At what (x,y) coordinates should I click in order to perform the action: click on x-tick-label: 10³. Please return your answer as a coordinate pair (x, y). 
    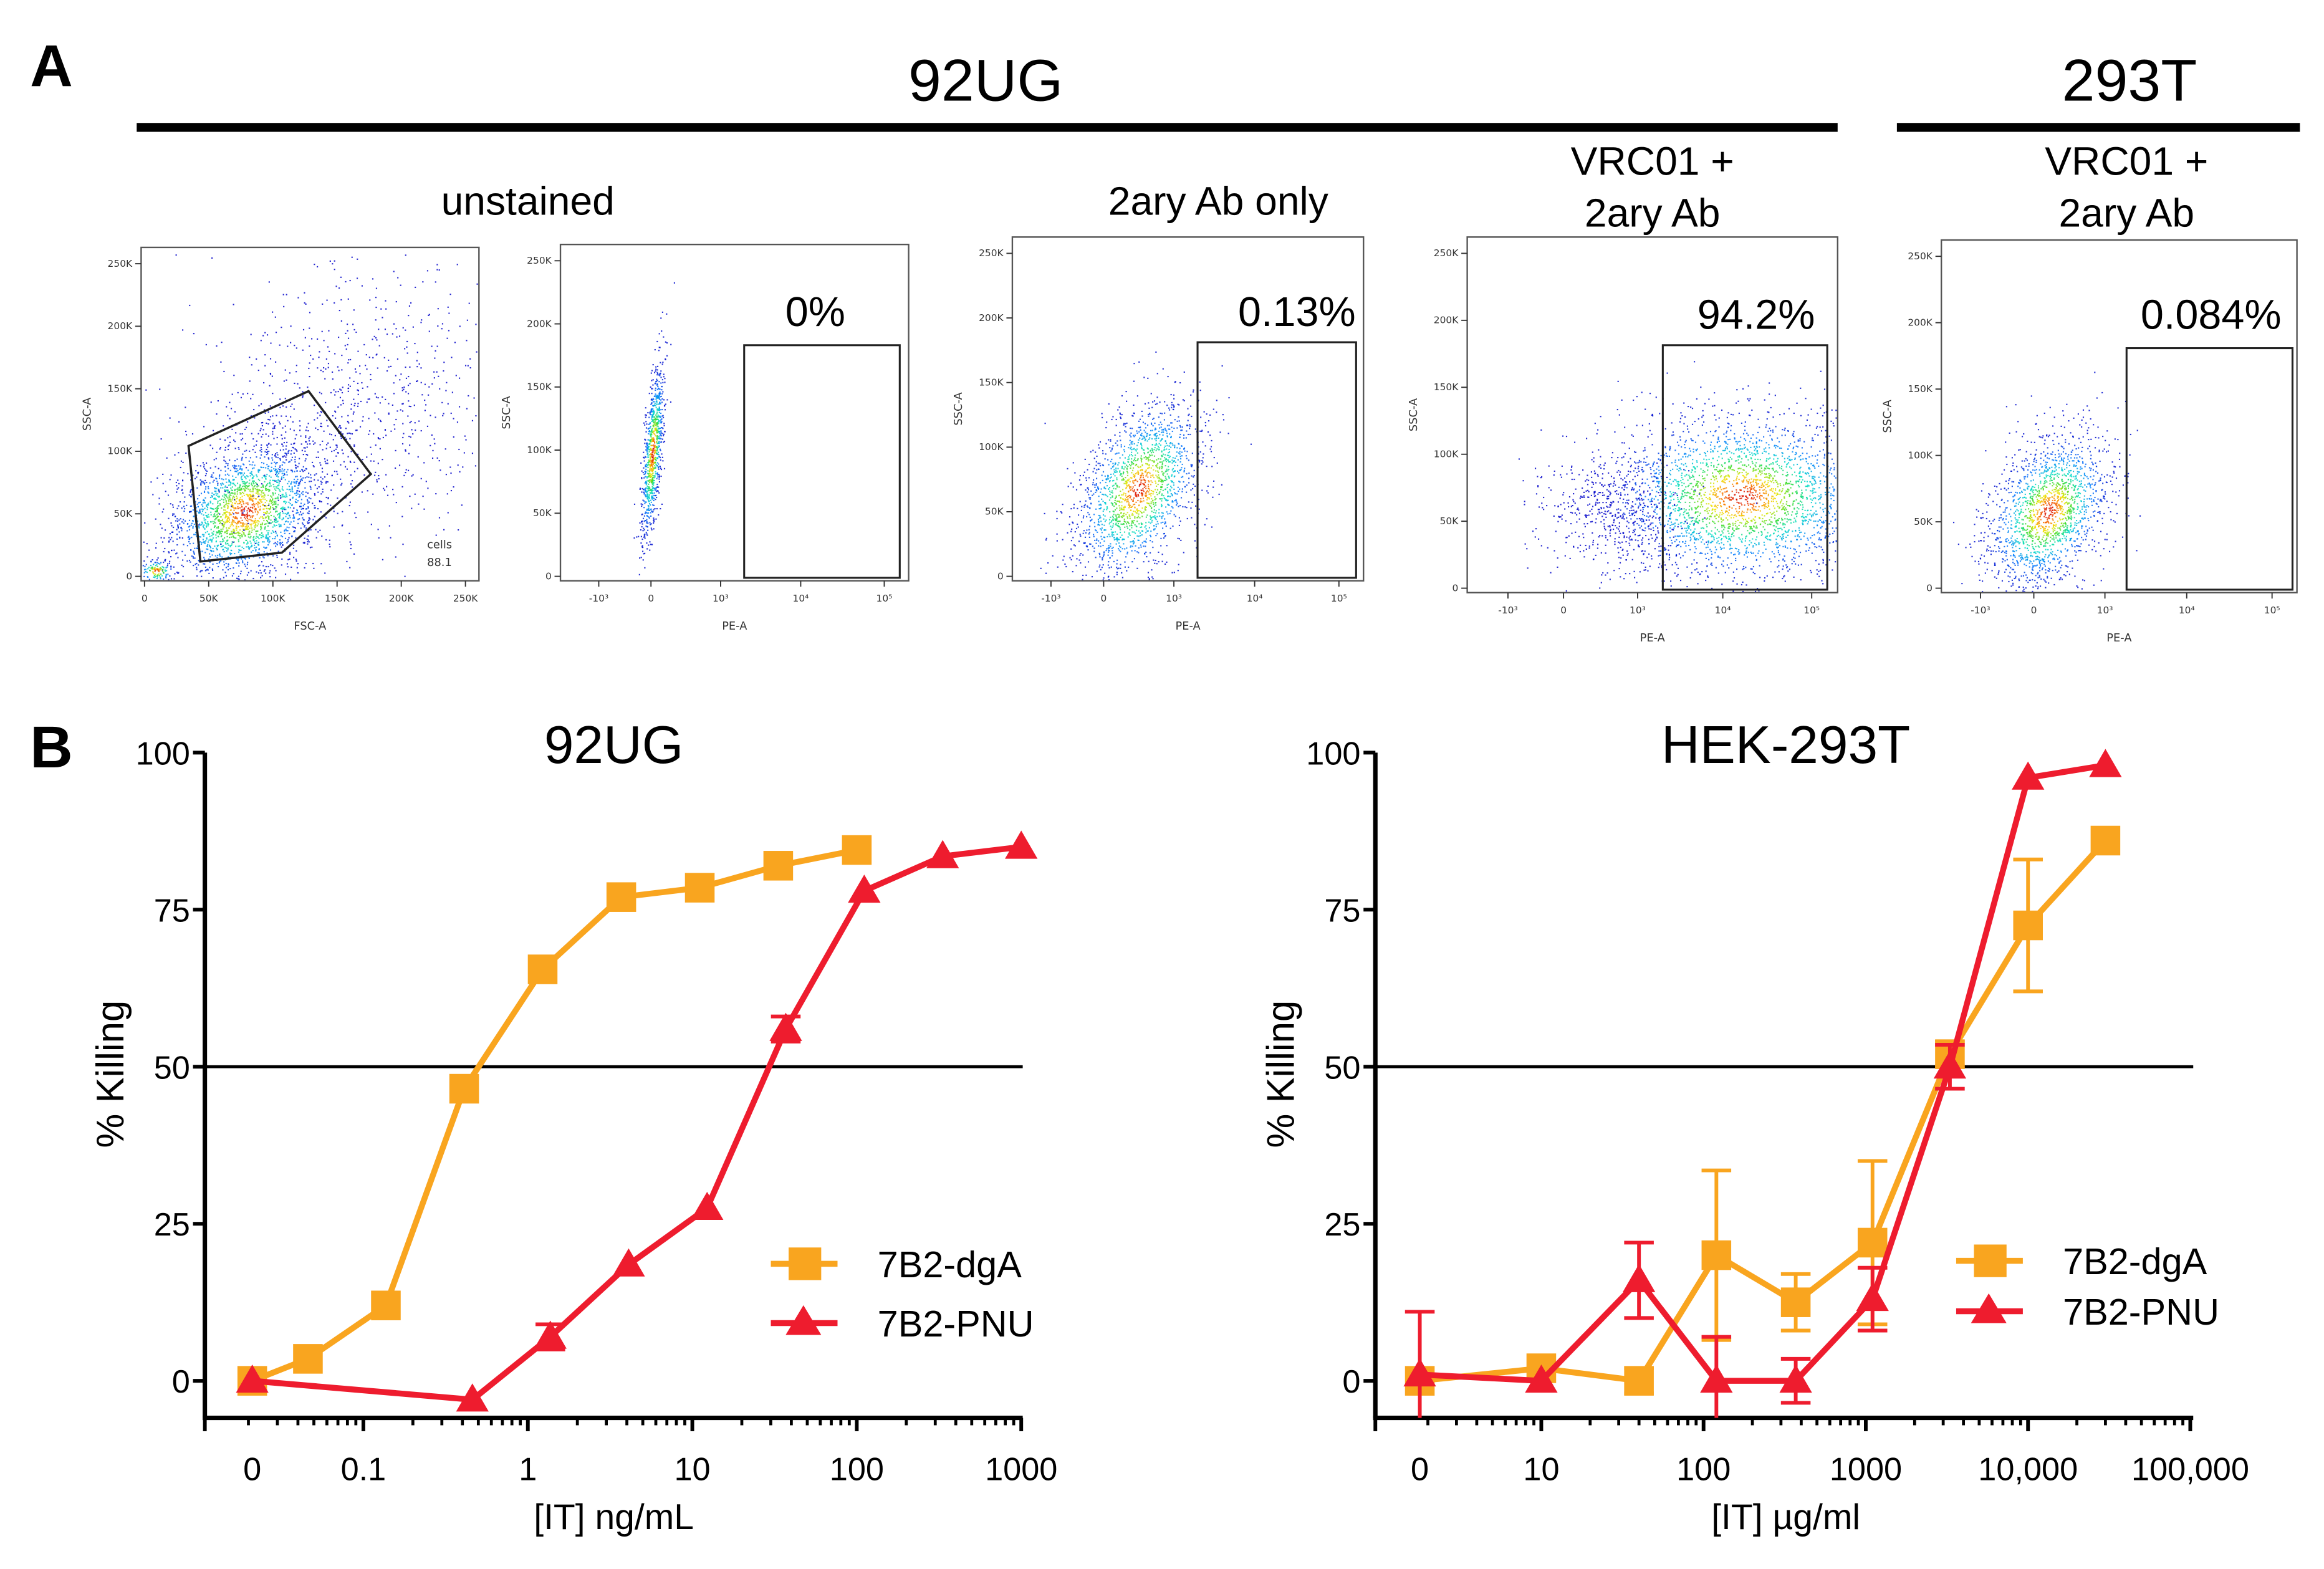
    Looking at the image, I should click on (721, 598).